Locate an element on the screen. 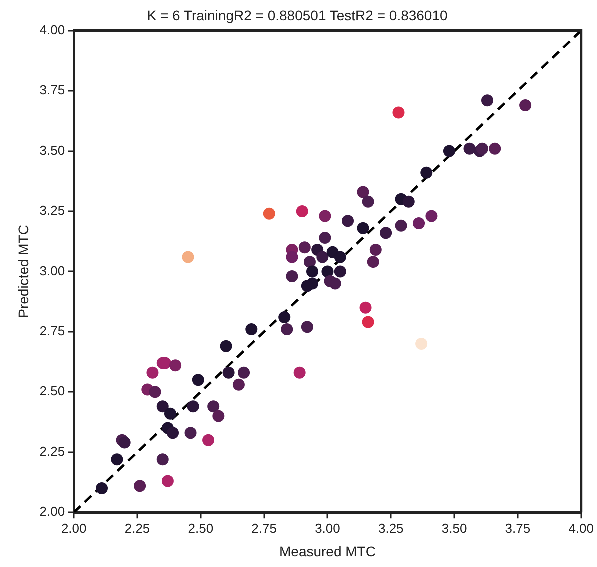 The width and height of the screenshot is (597, 567). x-tick-label: 2.25 is located at coordinates (137, 528).